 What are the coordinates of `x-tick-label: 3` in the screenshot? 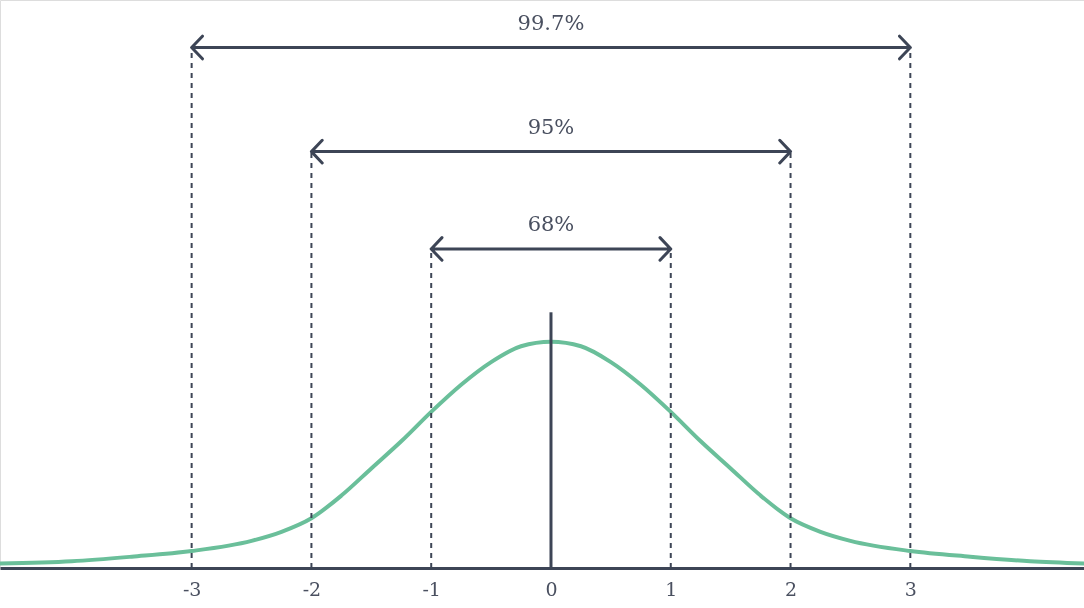 It's located at (910, 588).